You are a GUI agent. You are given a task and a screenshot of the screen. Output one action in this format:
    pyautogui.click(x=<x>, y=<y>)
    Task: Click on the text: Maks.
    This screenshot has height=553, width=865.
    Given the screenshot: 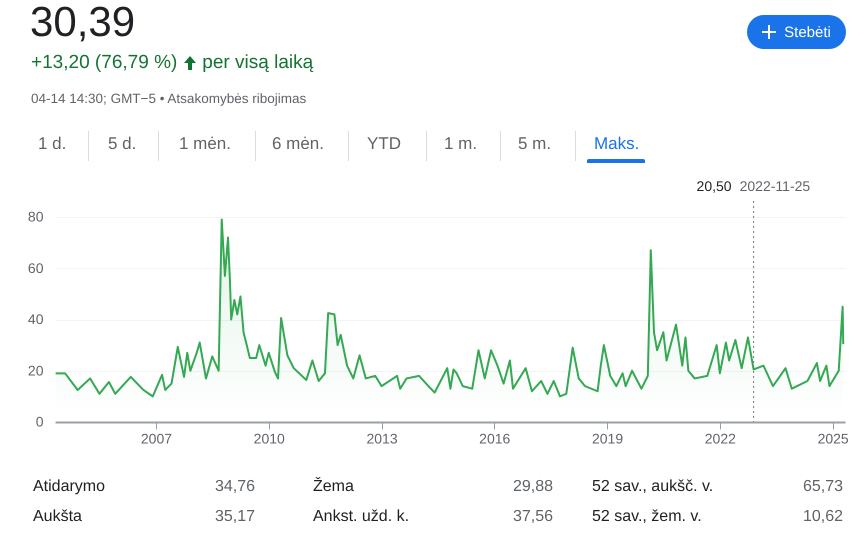 What is the action you would take?
    pyautogui.click(x=617, y=144)
    